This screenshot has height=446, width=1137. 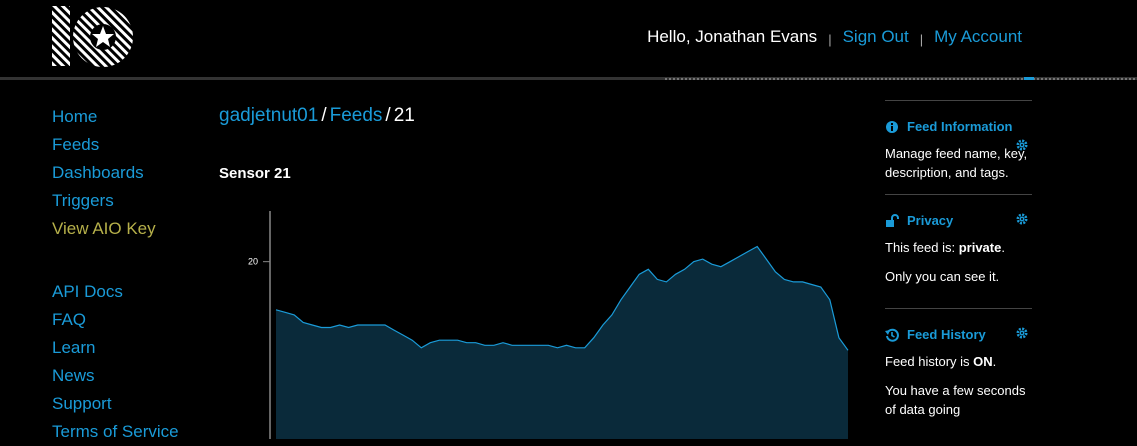 What do you see at coordinates (83, 200) in the screenshot?
I see `nav-triggers: Triggers` at bounding box center [83, 200].